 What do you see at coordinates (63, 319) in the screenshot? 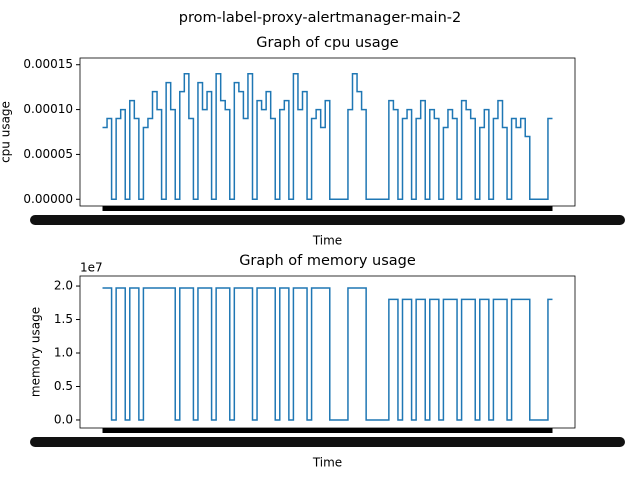
I see `y-tick-label: 1.5` at bounding box center [63, 319].